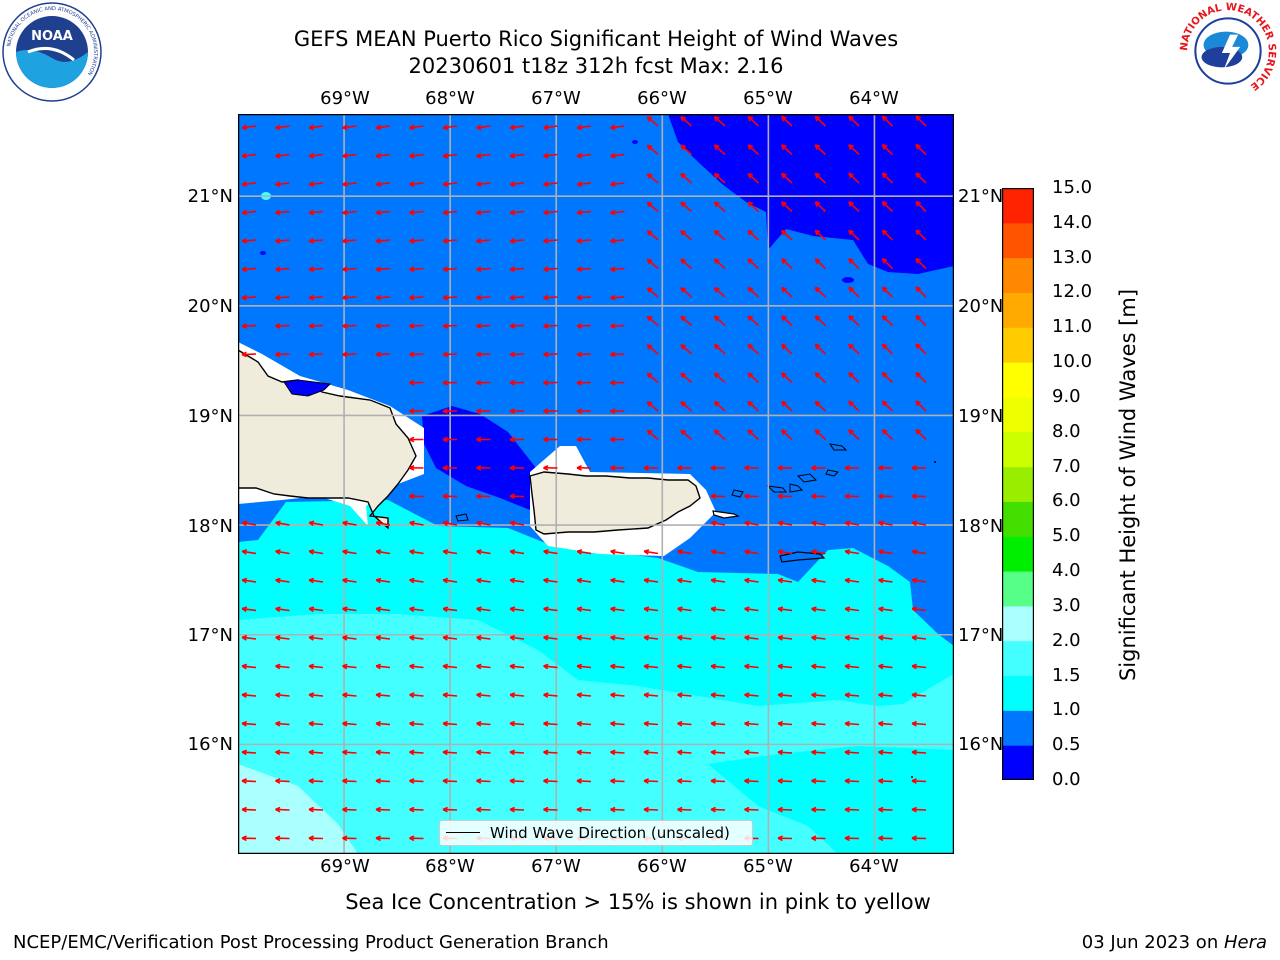 This screenshot has width=1280, height=960. Describe the element at coordinates (52, 36) in the screenshot. I see `noaa-wordmark: NOAA` at that location.